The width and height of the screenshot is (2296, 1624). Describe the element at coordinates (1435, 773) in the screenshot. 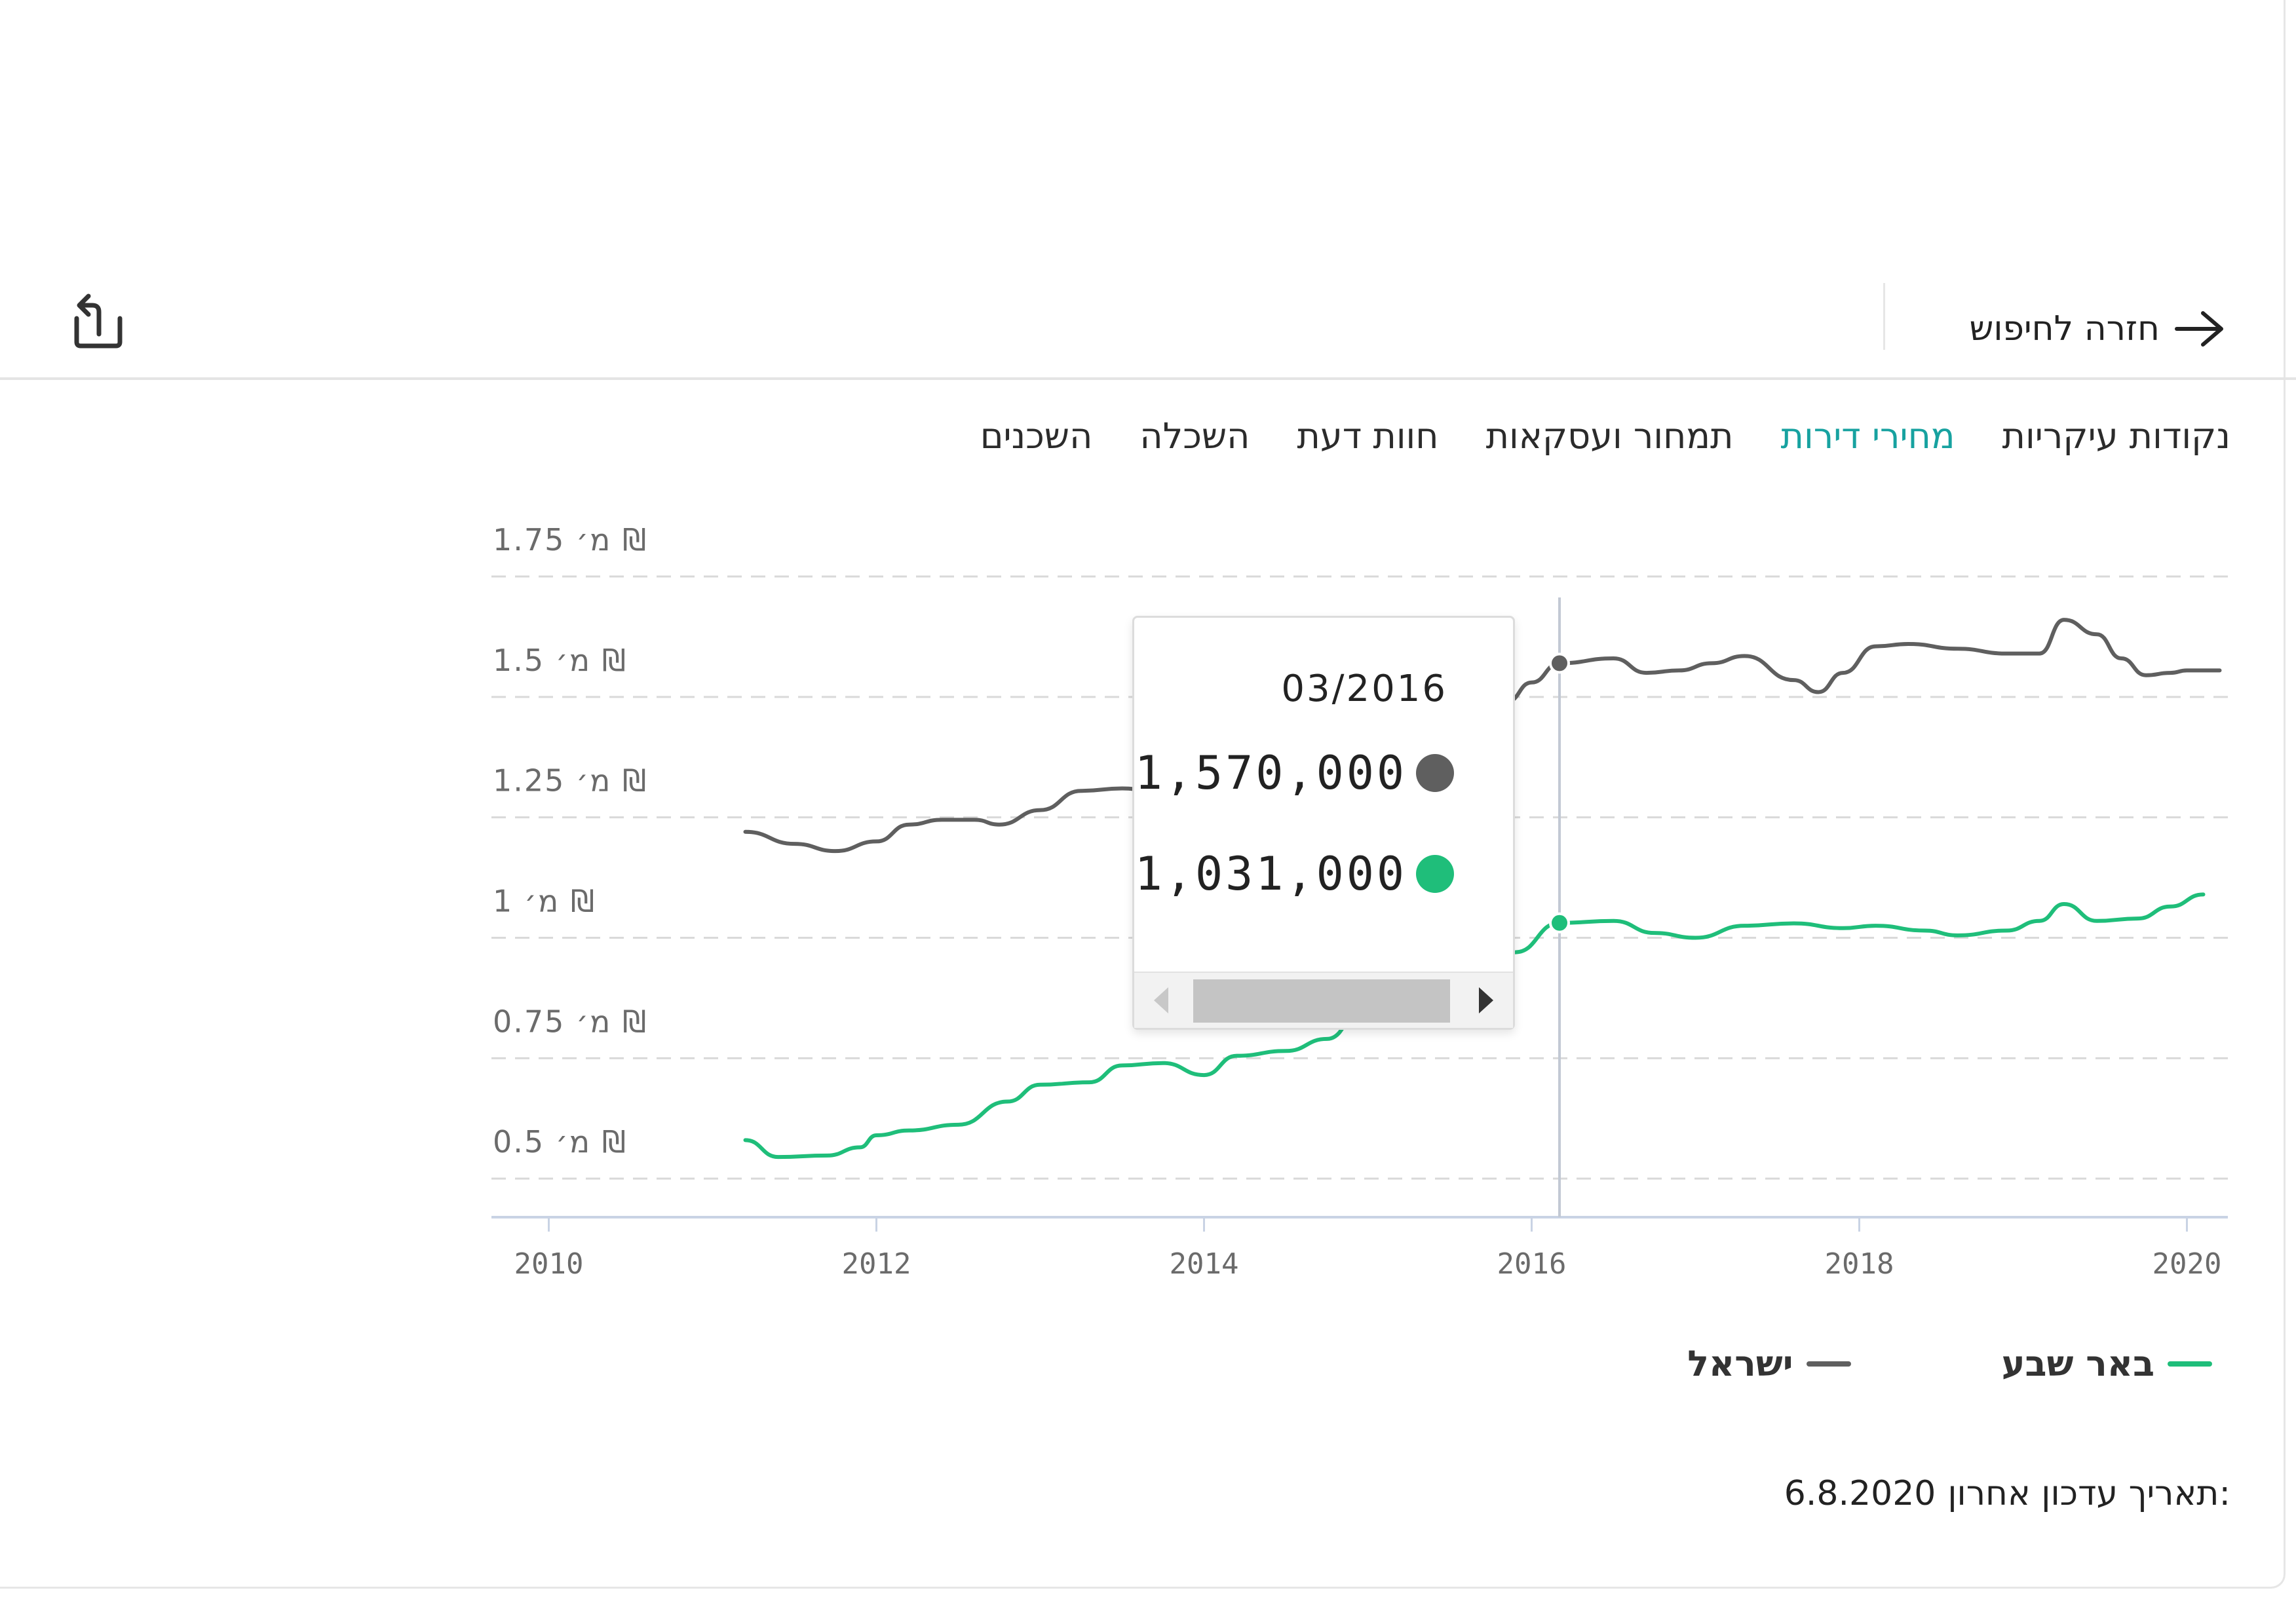

I see `israel-dot-icon` at that location.